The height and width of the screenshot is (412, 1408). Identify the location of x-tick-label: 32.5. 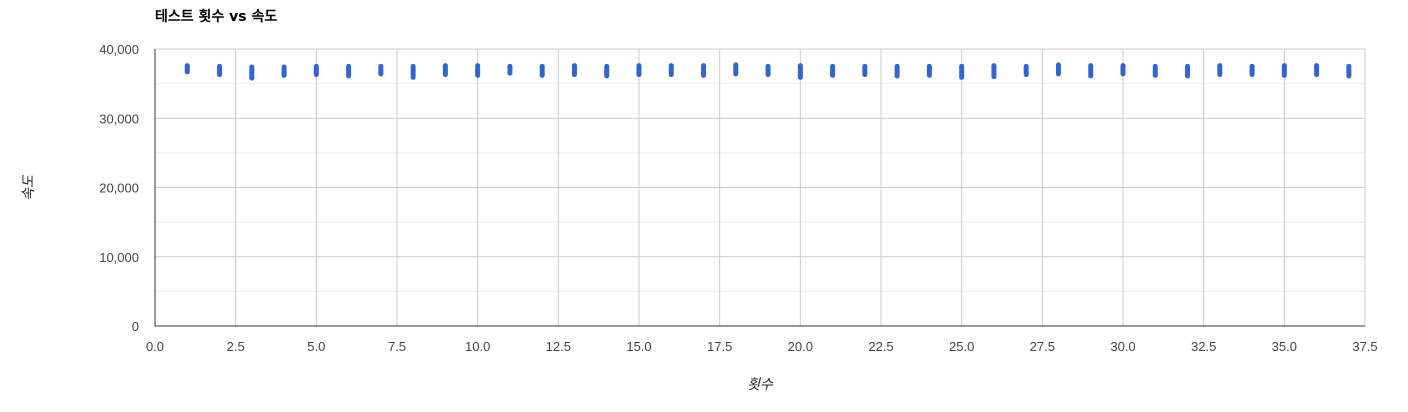
(1203, 346).